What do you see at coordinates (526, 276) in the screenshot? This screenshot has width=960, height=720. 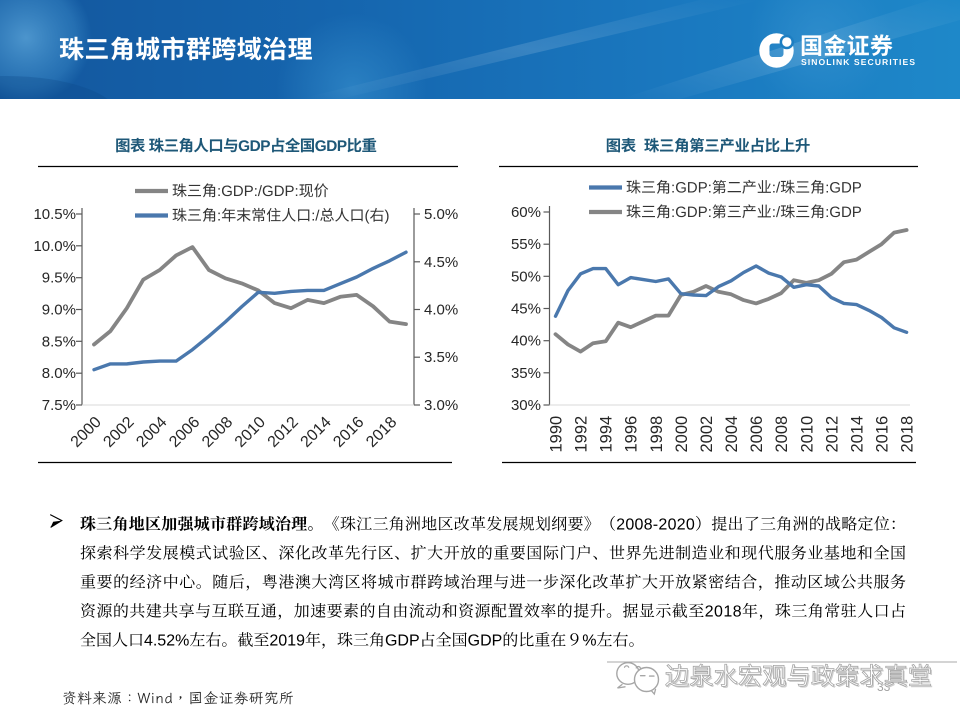 I see `svg-text: 50%` at bounding box center [526, 276].